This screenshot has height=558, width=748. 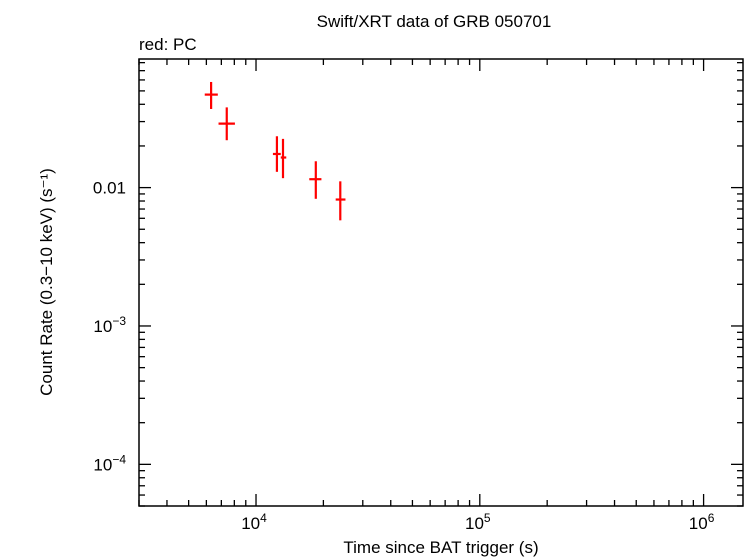 I want to click on x-axis-label: Time since BAT trigger (s), so click(x=440, y=547).